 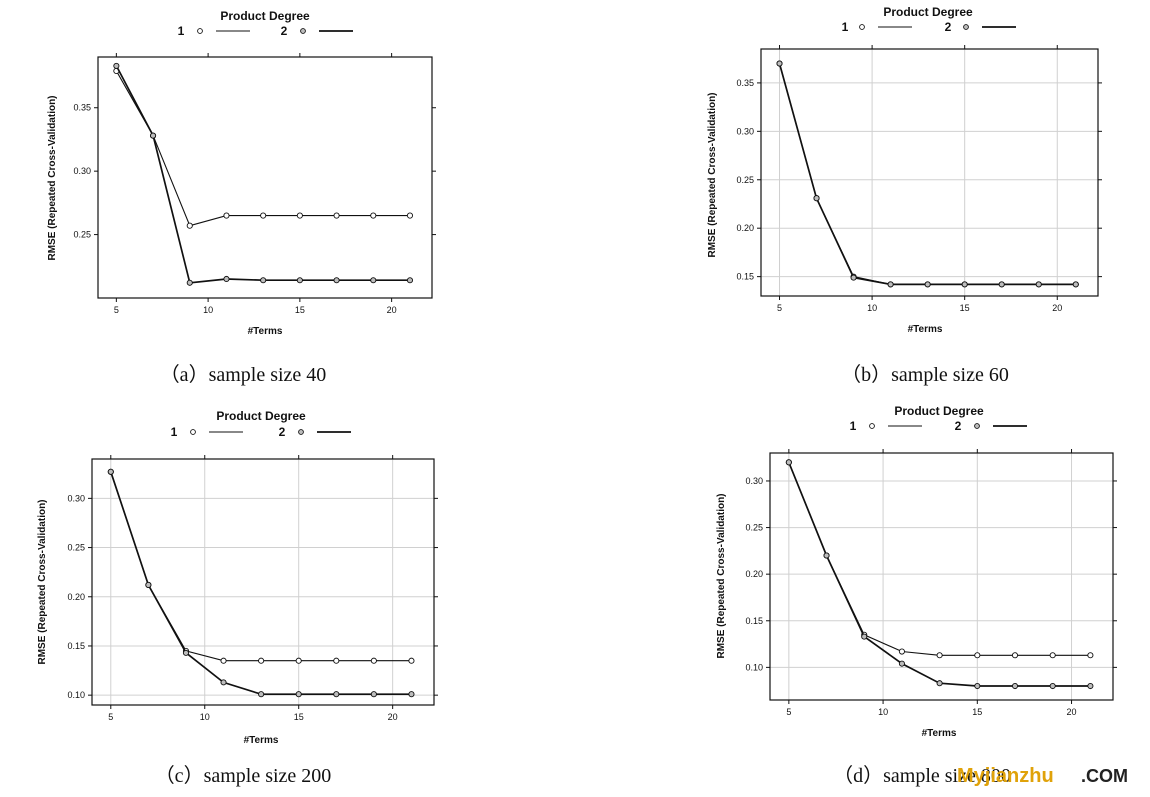 I want to click on y-tick-label-b: 0.25, so click(x=745, y=180).